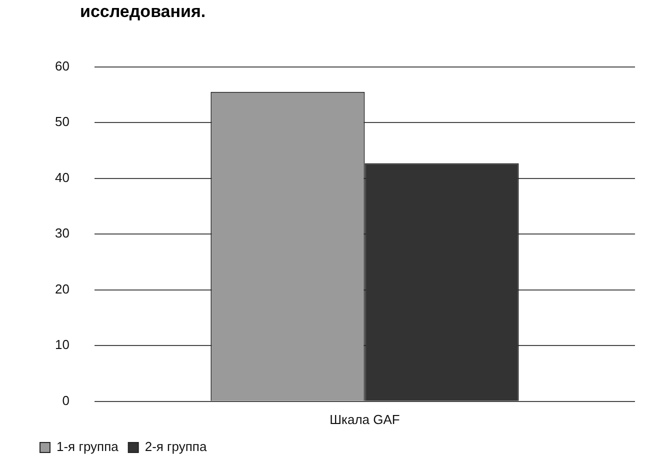 Image resolution: width=660 pixels, height=469 pixels. What do you see at coordinates (365, 419) in the screenshot?
I see `x-tick-label: Шкала GAF` at bounding box center [365, 419].